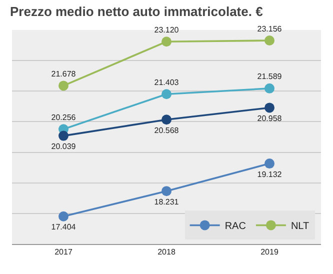 The height and width of the screenshot is (274, 333). Describe the element at coordinates (167, 252) in the screenshot. I see `x-tick-label: 2018` at that location.